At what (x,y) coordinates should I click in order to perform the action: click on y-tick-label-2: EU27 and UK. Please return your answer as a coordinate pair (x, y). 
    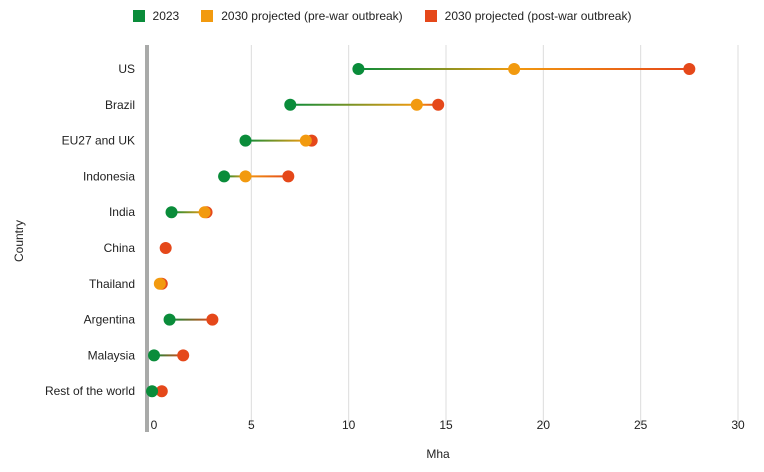
    Looking at the image, I should click on (98, 141).